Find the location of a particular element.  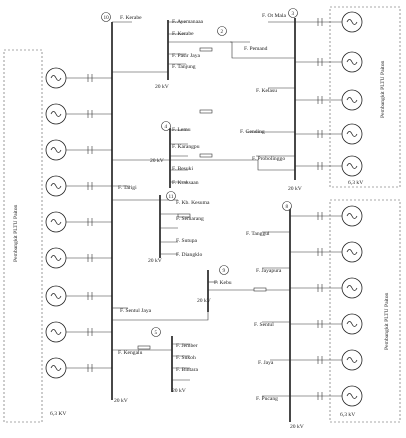

feeder-sentul: F. Sentul is located at coordinates (264, 325).